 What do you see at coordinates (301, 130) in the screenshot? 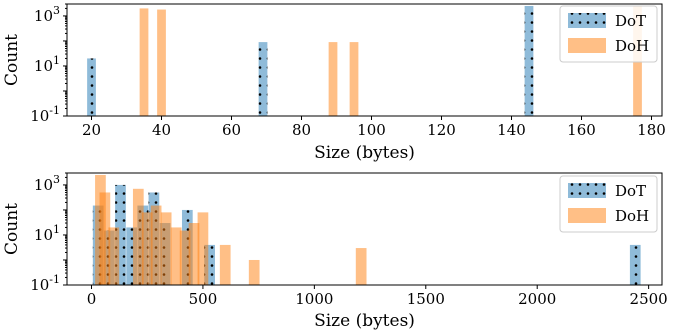
I see `x-tick-label: 80` at bounding box center [301, 130].